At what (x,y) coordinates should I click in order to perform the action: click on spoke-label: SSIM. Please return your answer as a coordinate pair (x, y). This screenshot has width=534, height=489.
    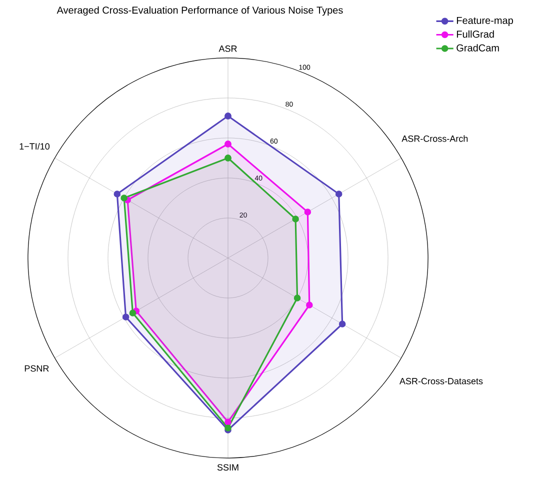
    Looking at the image, I should click on (227, 467).